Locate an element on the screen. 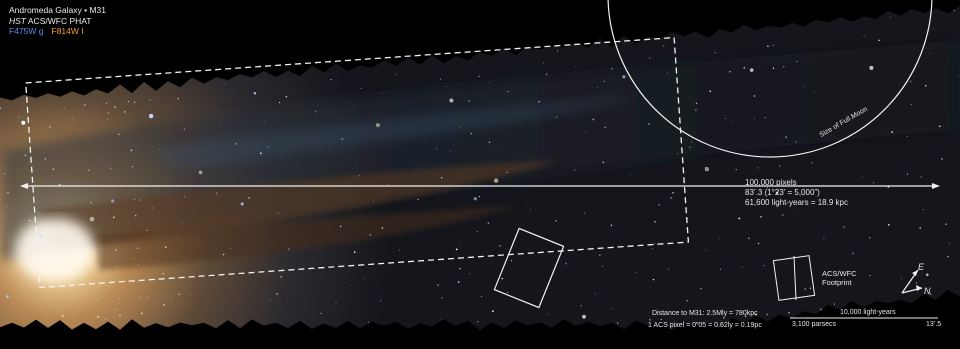 This screenshot has width=960, height=349. filter-orange-label: F814W I is located at coordinates (68, 31).